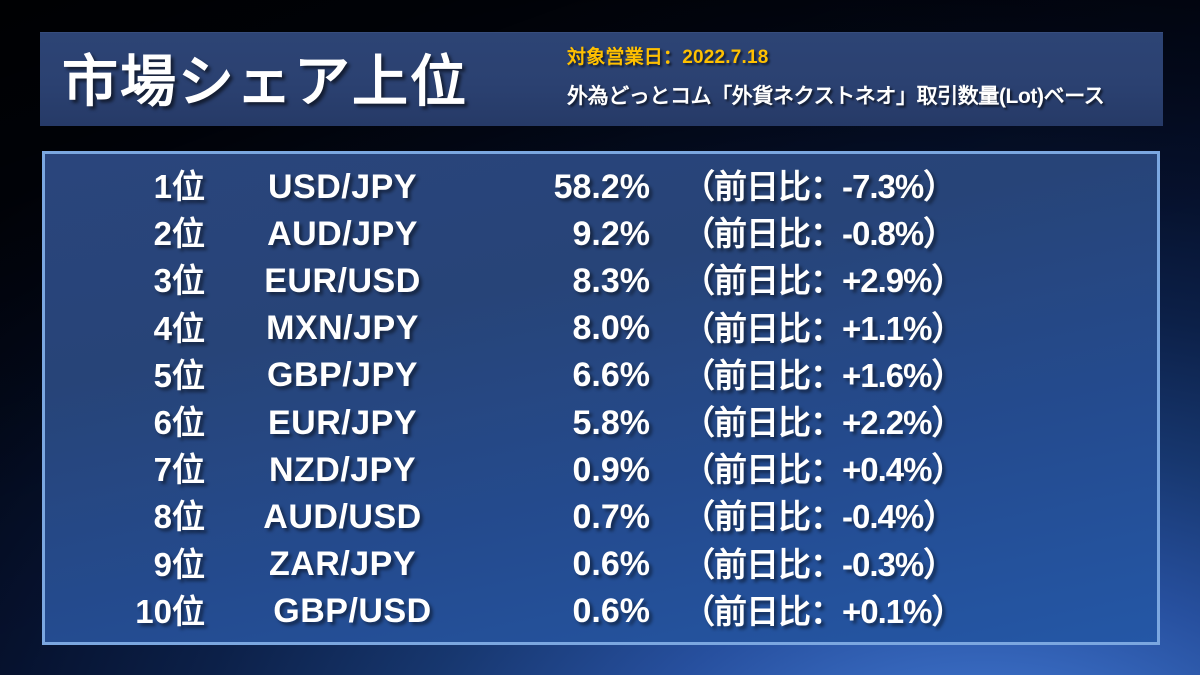 This screenshot has height=675, width=1200. Describe the element at coordinates (836, 96) in the screenshot. I see `data-source-label: 外為どっとコム「外貨ネクストネオ」取引数量(Lot)ベース` at that location.